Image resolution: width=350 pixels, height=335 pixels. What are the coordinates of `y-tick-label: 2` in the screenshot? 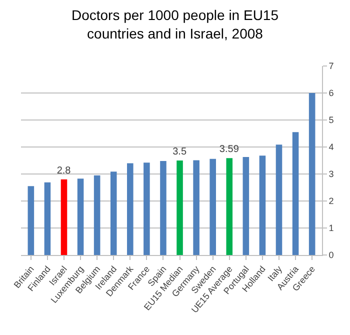 It's located at (331, 201).